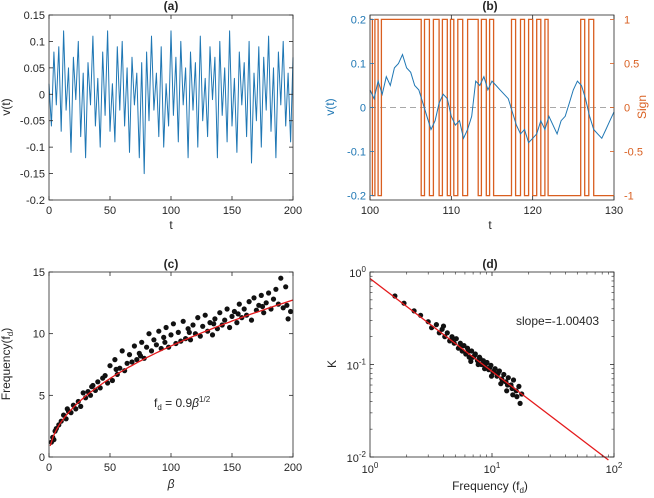 The height and width of the screenshot is (498, 654). What do you see at coordinates (486, 486) in the screenshot?
I see `panel-d-xlabel-main: Frequency (f` at bounding box center [486, 486].